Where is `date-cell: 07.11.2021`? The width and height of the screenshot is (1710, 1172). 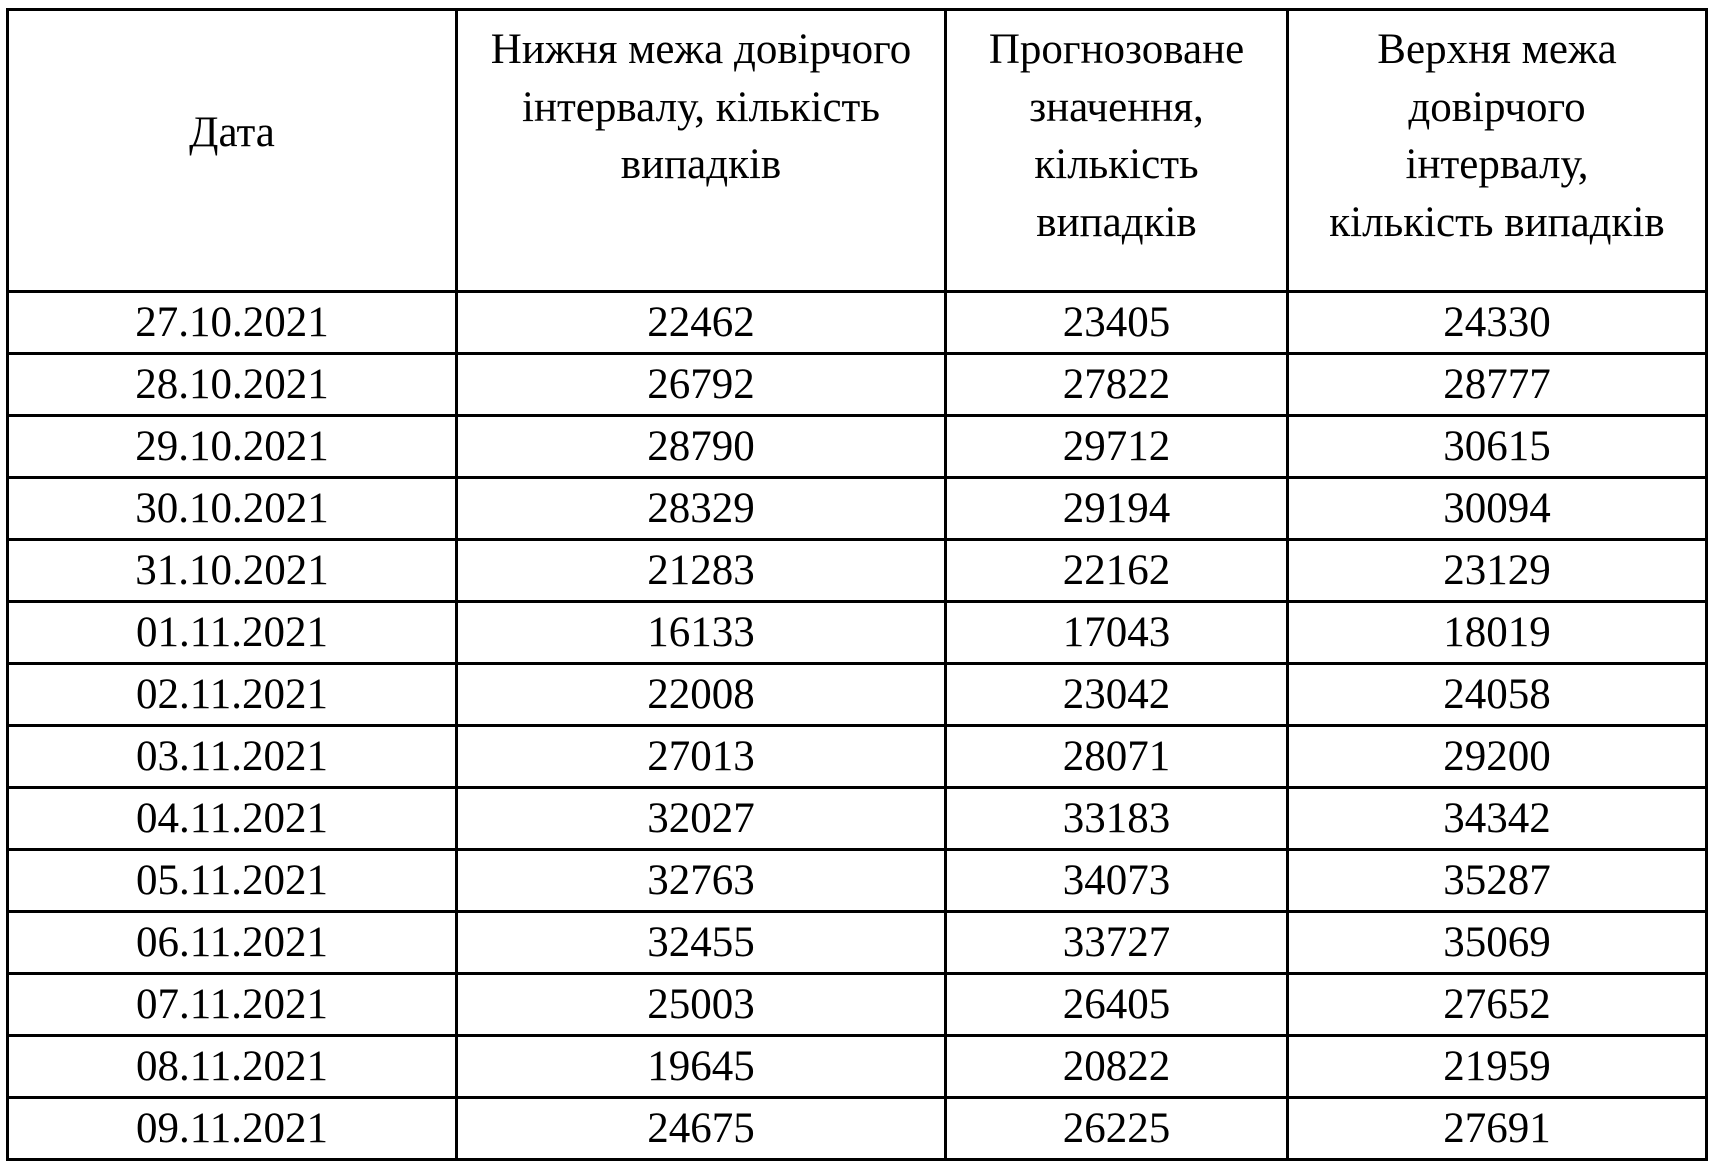
date-cell: 07.11.2021 is located at coordinates (232, 1004).